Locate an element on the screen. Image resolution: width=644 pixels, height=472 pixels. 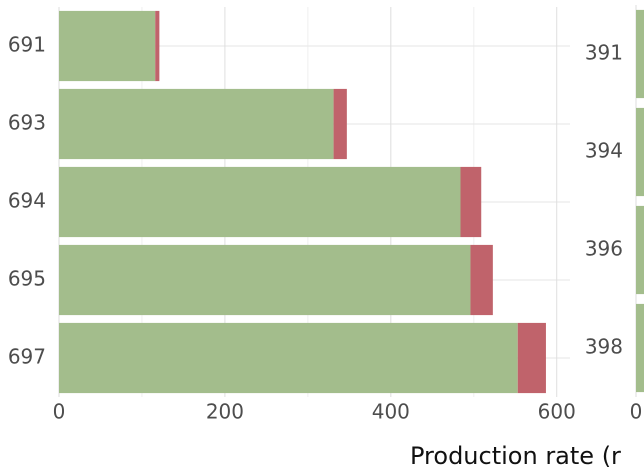
y-tick-label: 394 is located at coordinates (604, 151).